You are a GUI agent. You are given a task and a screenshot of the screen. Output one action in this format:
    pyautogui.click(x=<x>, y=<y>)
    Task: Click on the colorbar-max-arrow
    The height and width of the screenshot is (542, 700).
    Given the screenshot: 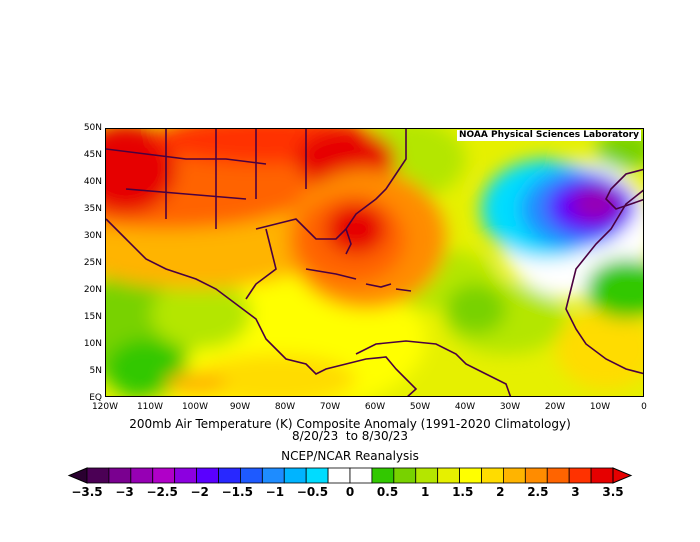 What is the action you would take?
    pyautogui.click(x=622, y=475)
    